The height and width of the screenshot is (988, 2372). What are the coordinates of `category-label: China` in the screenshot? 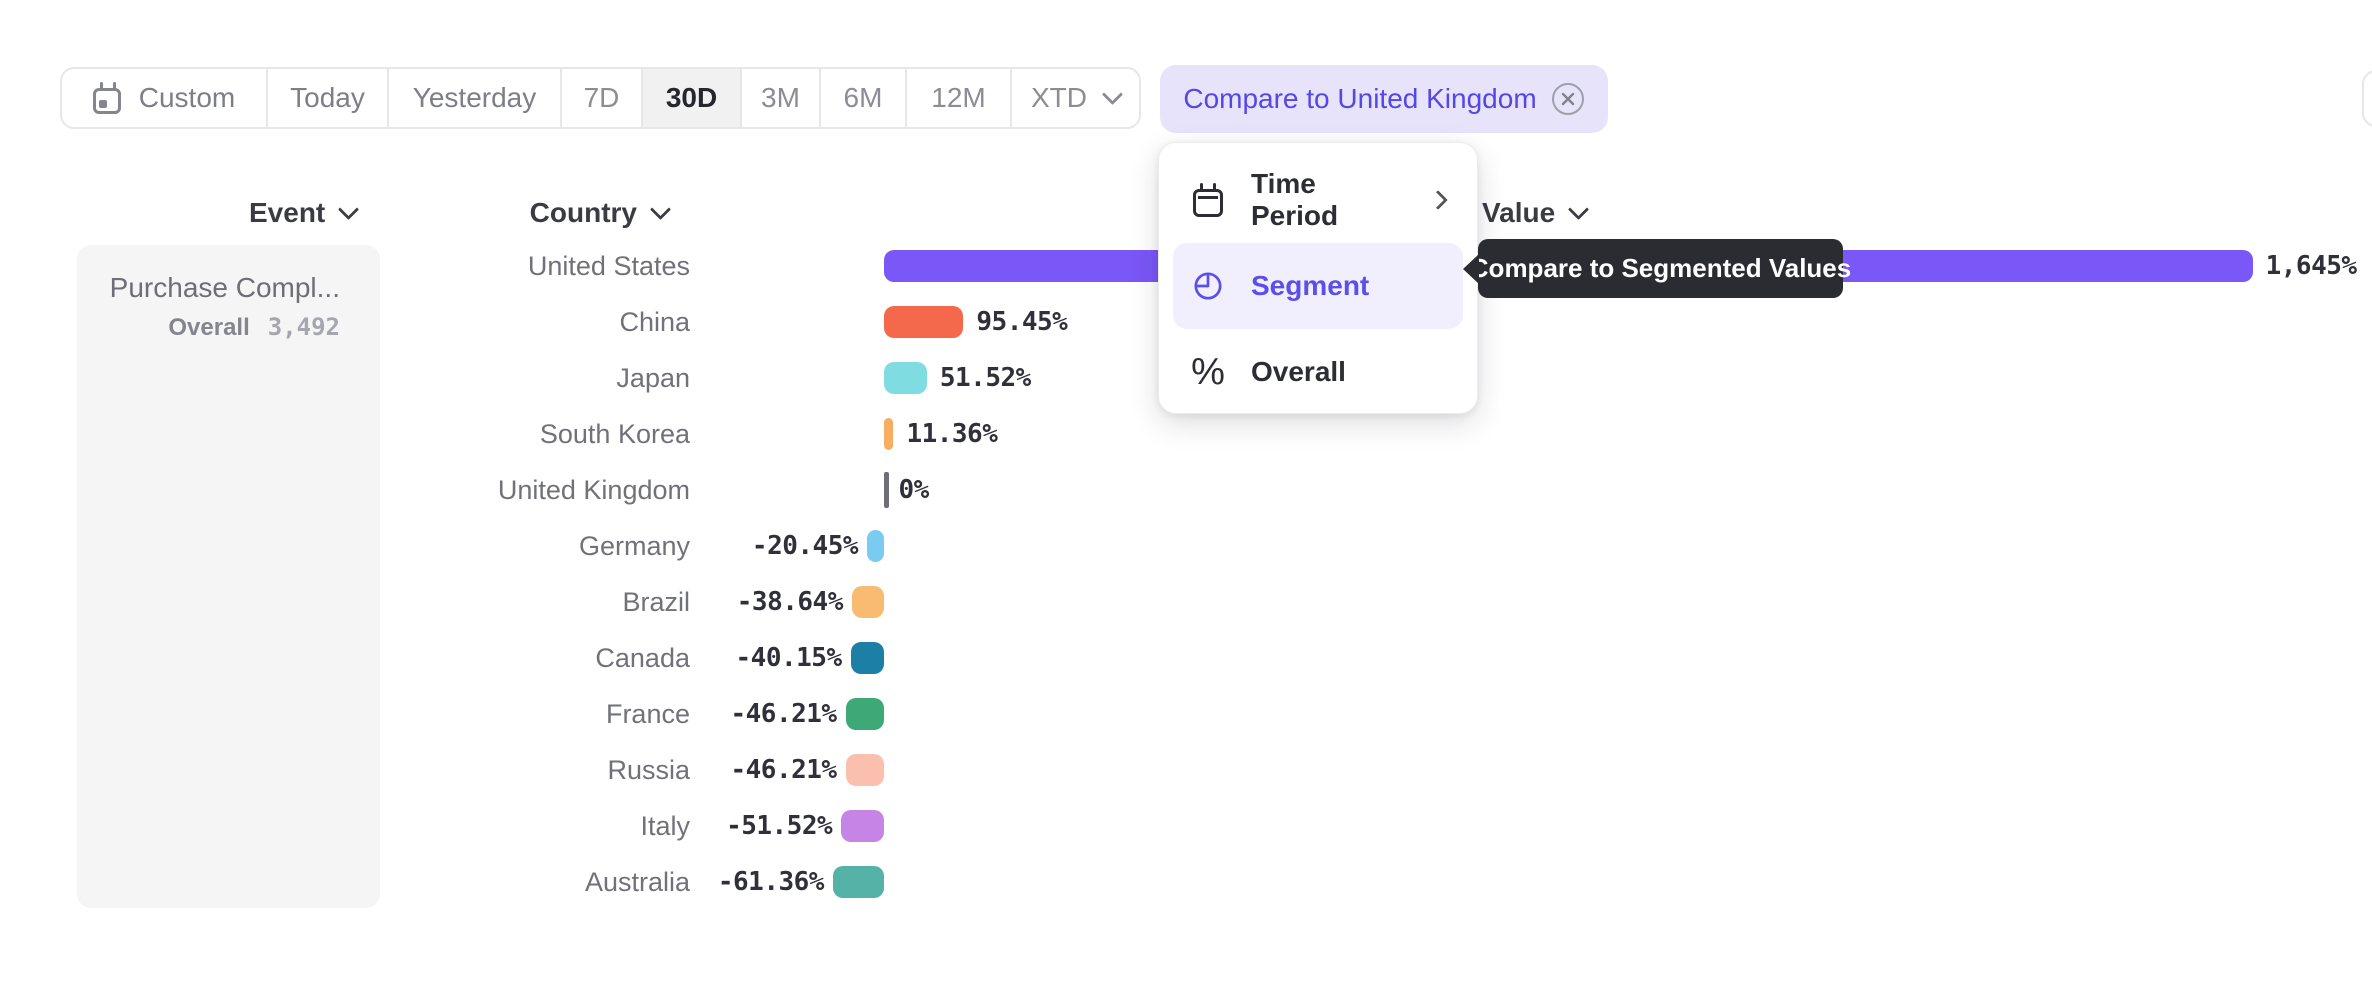 It's located at (654, 322).